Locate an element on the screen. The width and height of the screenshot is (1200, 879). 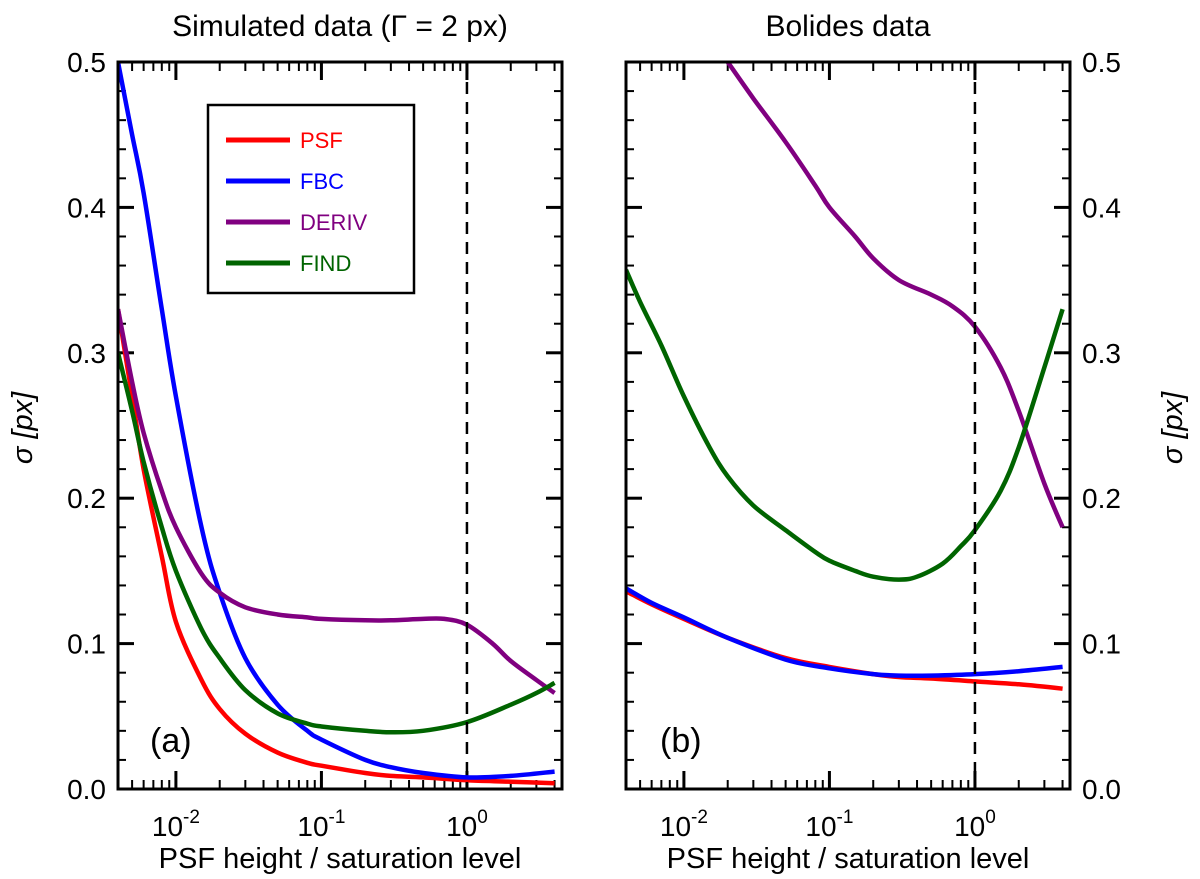
panel-a-ylabel-text: σ [px] is located at coordinates (23, 427).